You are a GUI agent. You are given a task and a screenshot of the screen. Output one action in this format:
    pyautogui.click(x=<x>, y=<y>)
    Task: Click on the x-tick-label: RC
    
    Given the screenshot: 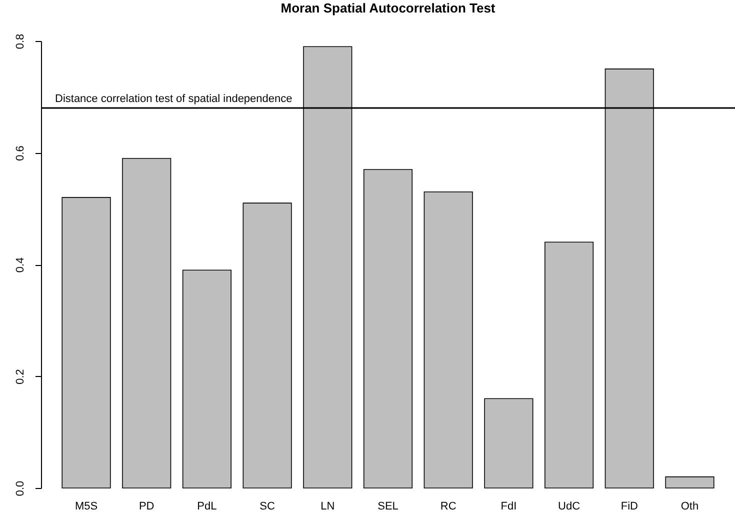 What is the action you would take?
    pyautogui.click(x=448, y=506)
    